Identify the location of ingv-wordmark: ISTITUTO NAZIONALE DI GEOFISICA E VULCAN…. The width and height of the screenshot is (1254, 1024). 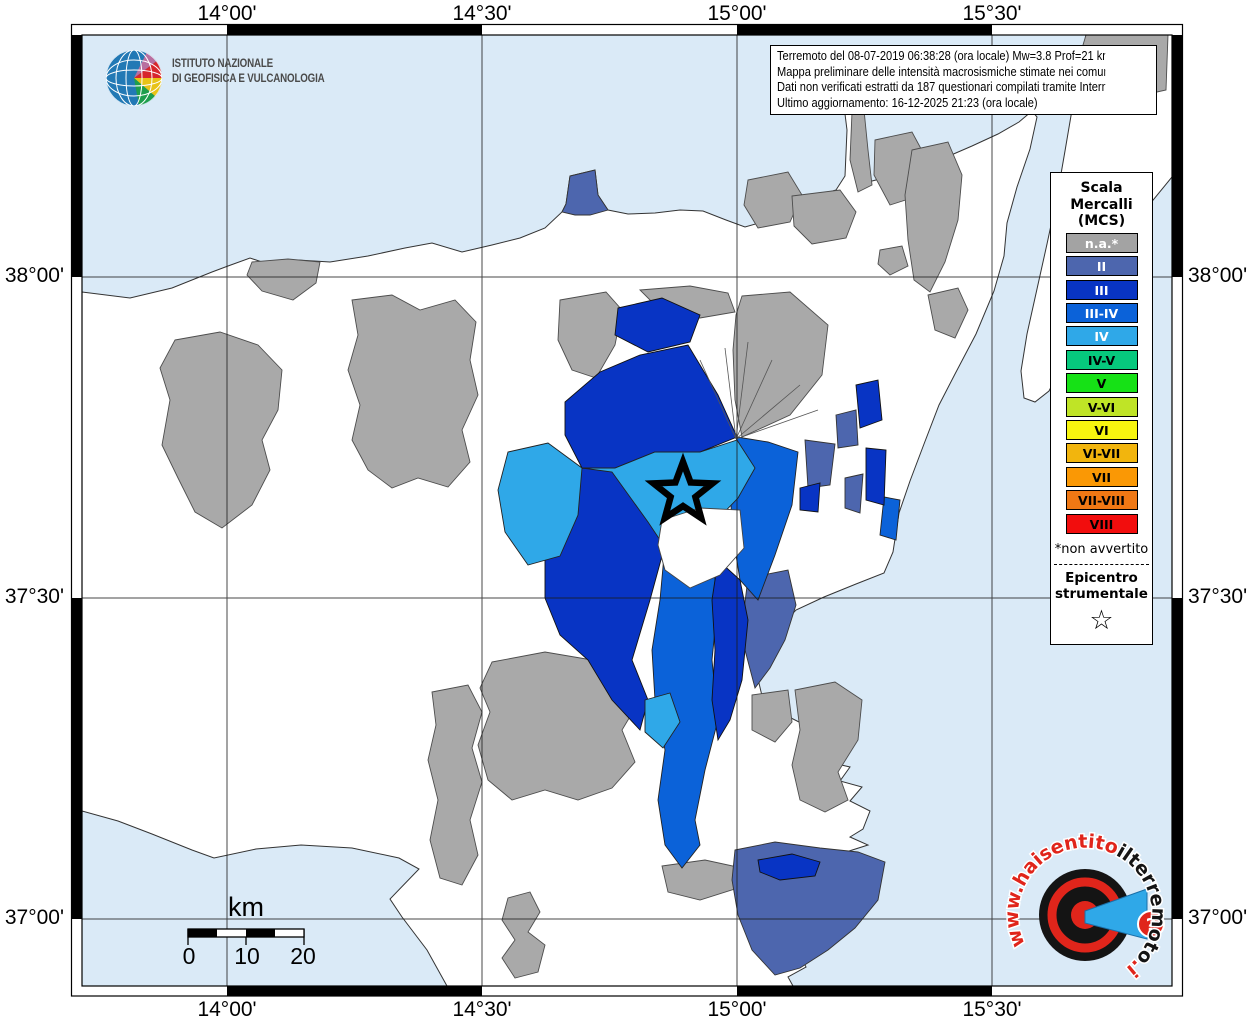
(261, 71).